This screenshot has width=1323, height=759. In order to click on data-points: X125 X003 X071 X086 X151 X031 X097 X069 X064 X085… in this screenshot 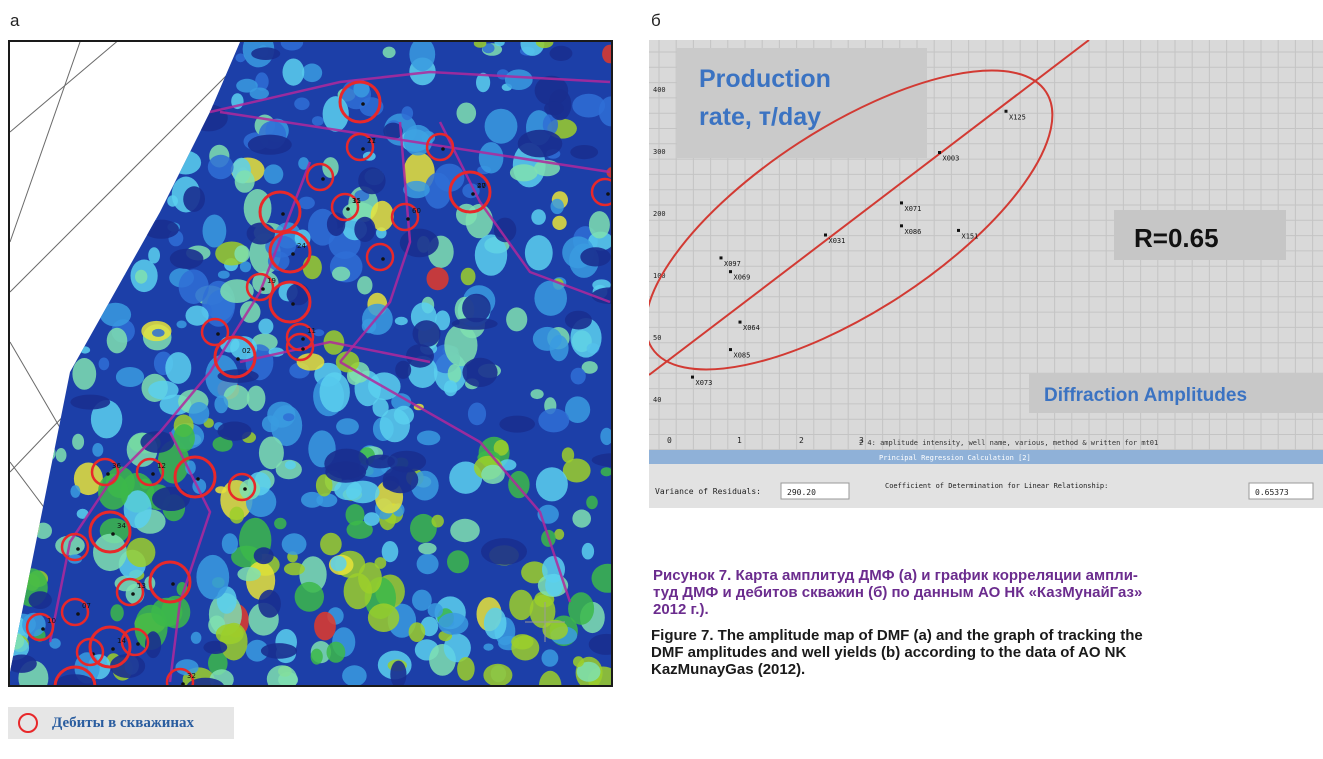, I will do `click(858, 248)`.